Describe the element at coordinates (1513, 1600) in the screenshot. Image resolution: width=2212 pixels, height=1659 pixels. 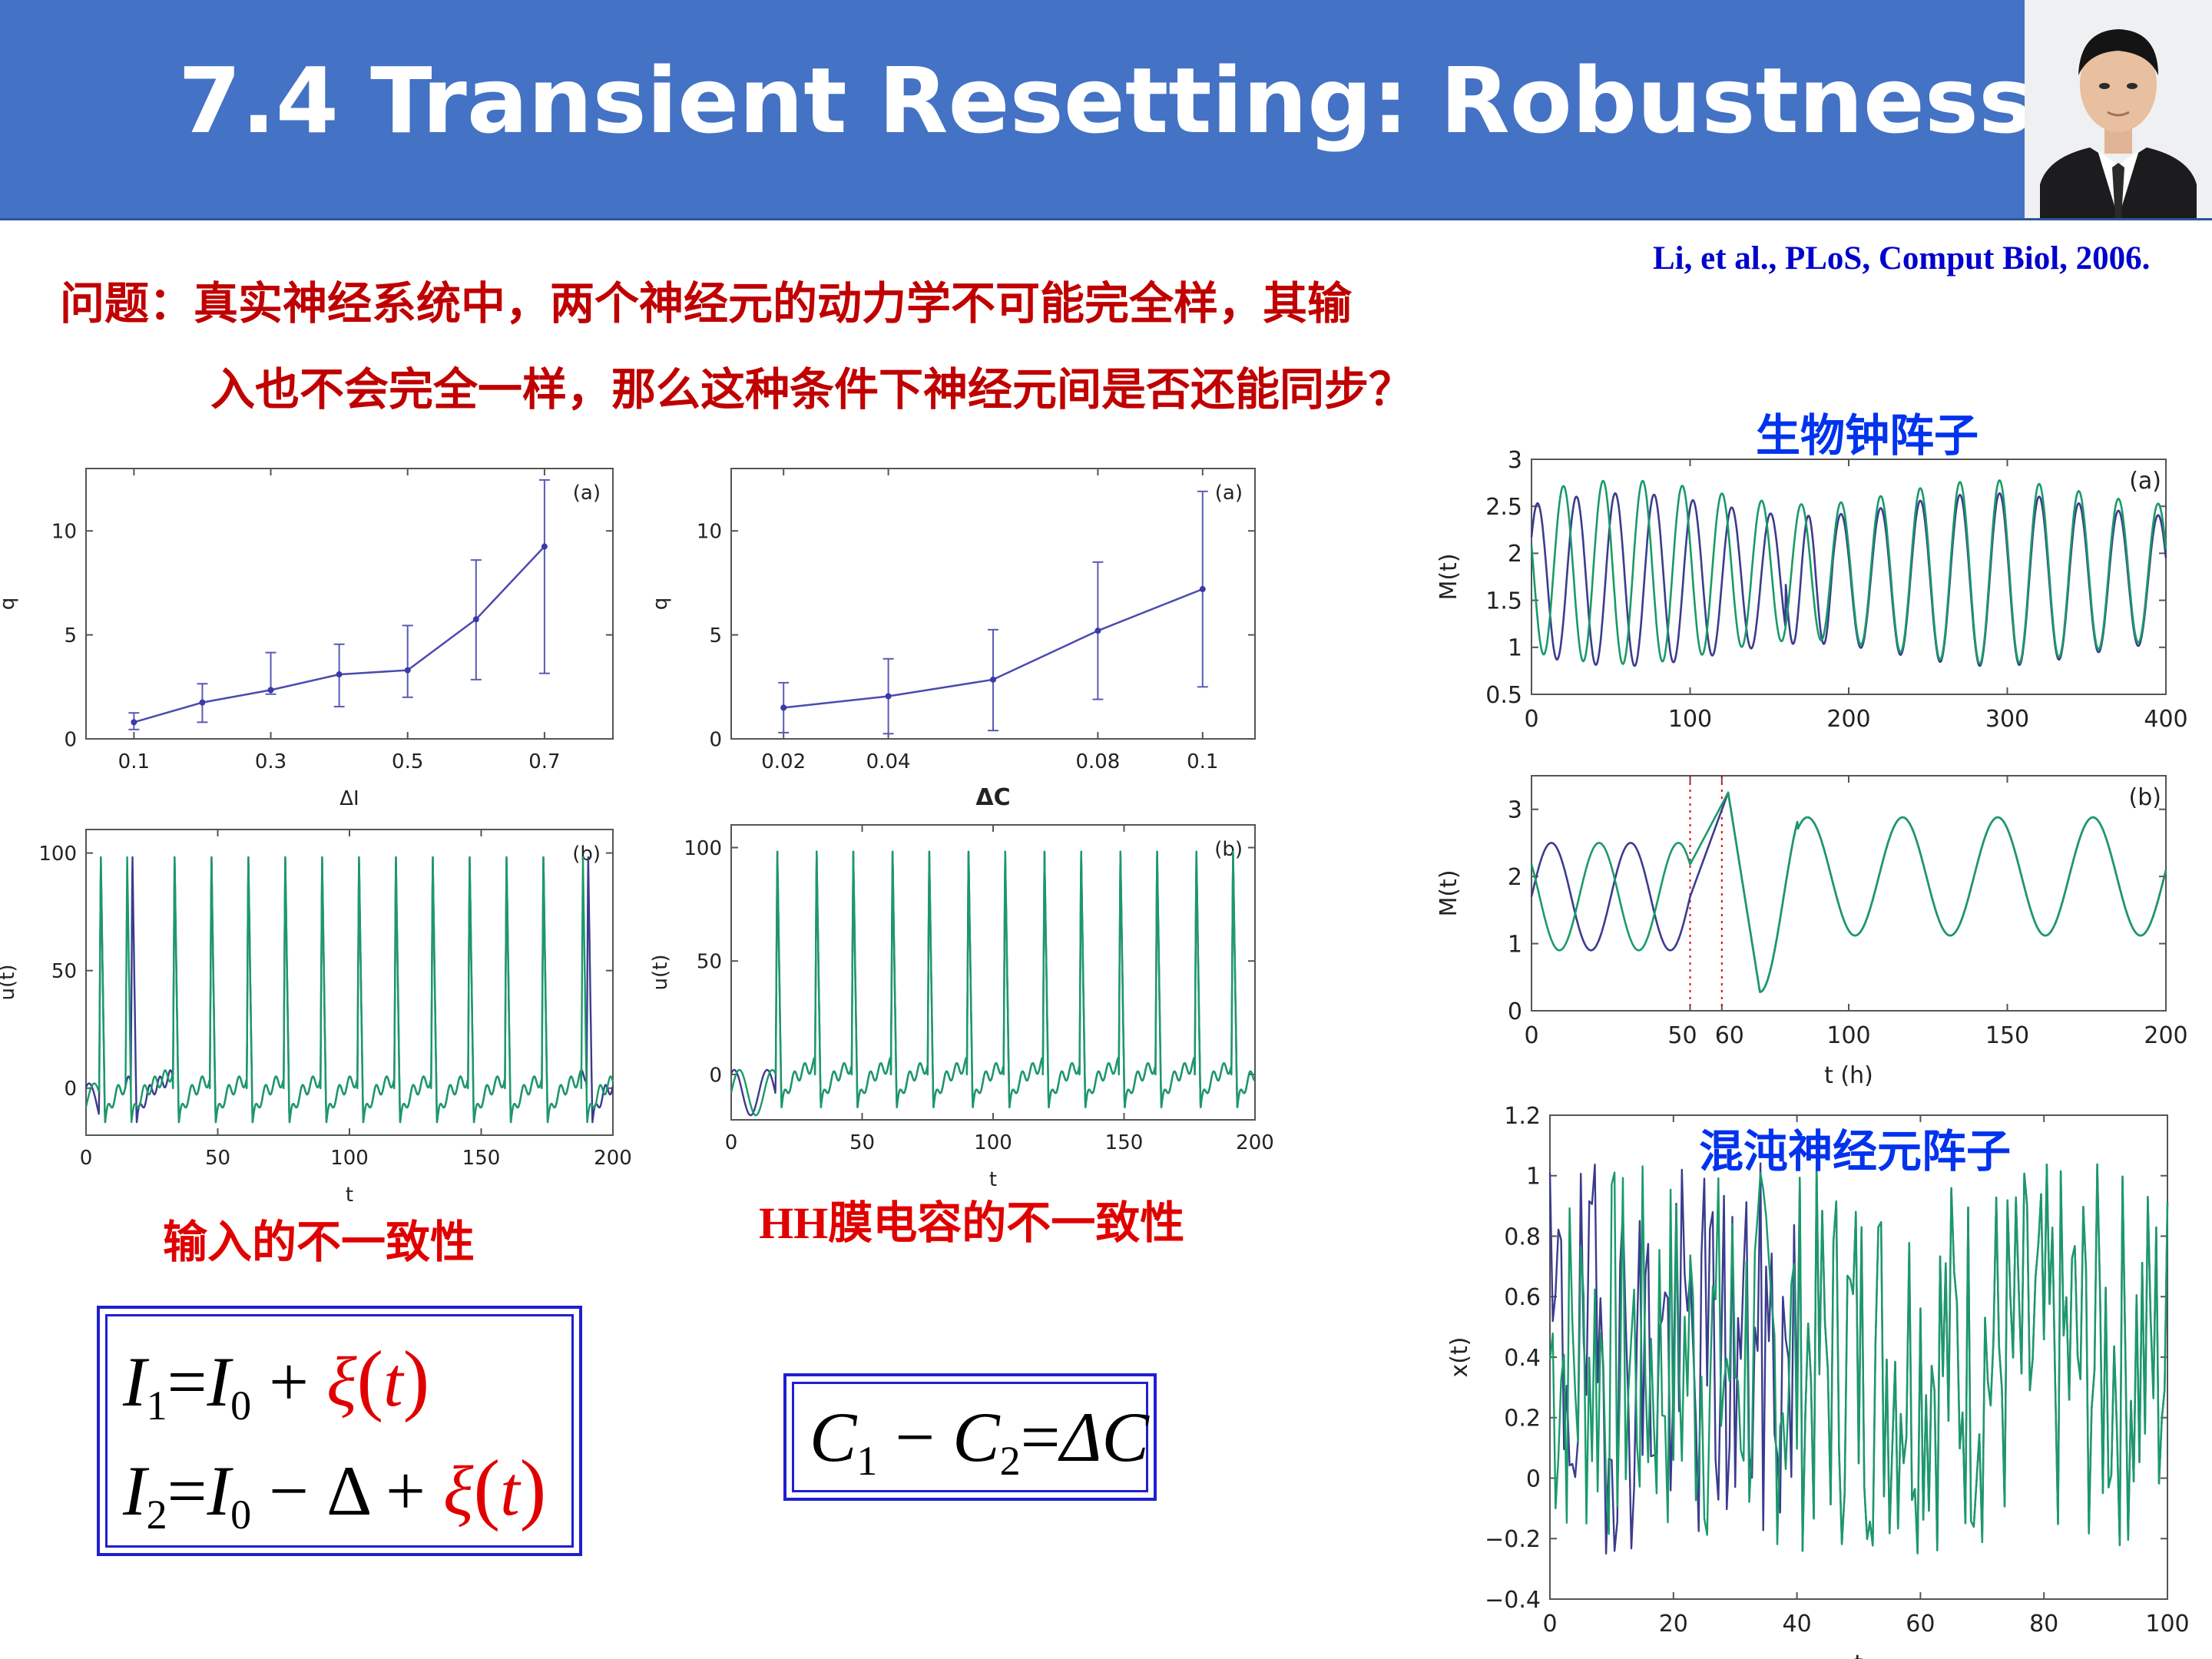
I see `y-tick-label: −0.4` at that location.